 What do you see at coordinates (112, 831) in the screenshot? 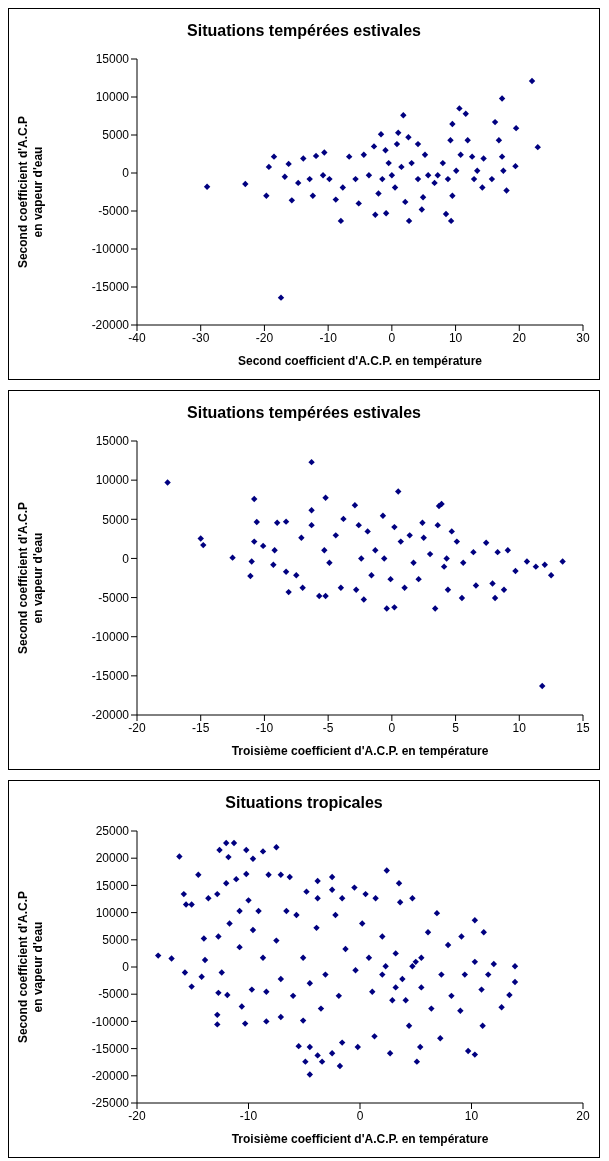
I see `y-tick-label: 25000` at bounding box center [112, 831].